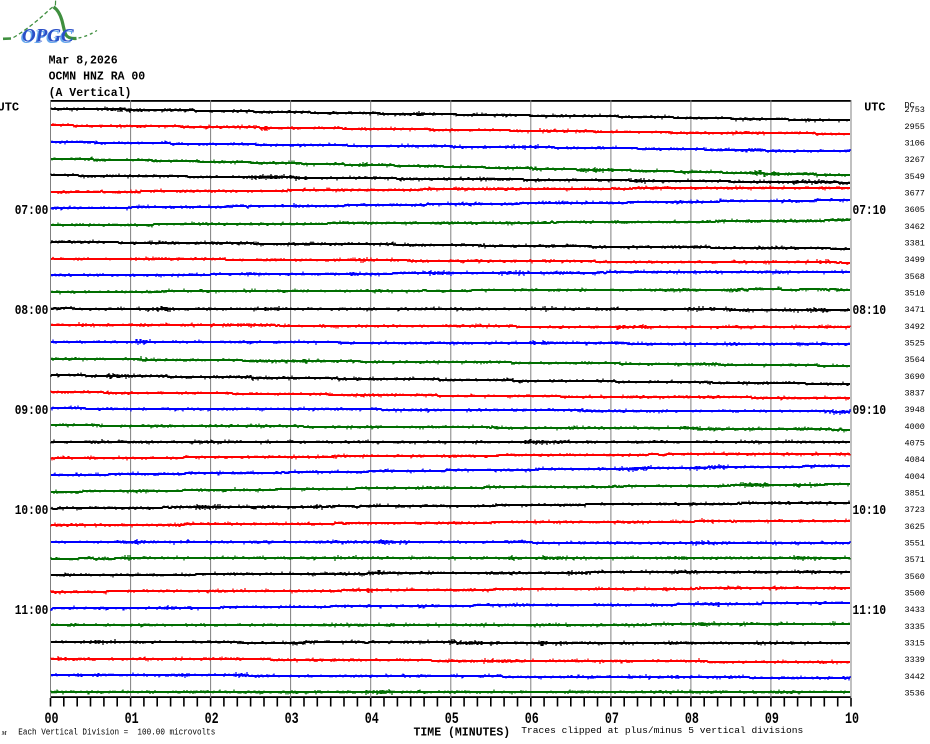 This screenshot has height=744, width=930. I want to click on svg-text: 11:00, so click(32, 610).